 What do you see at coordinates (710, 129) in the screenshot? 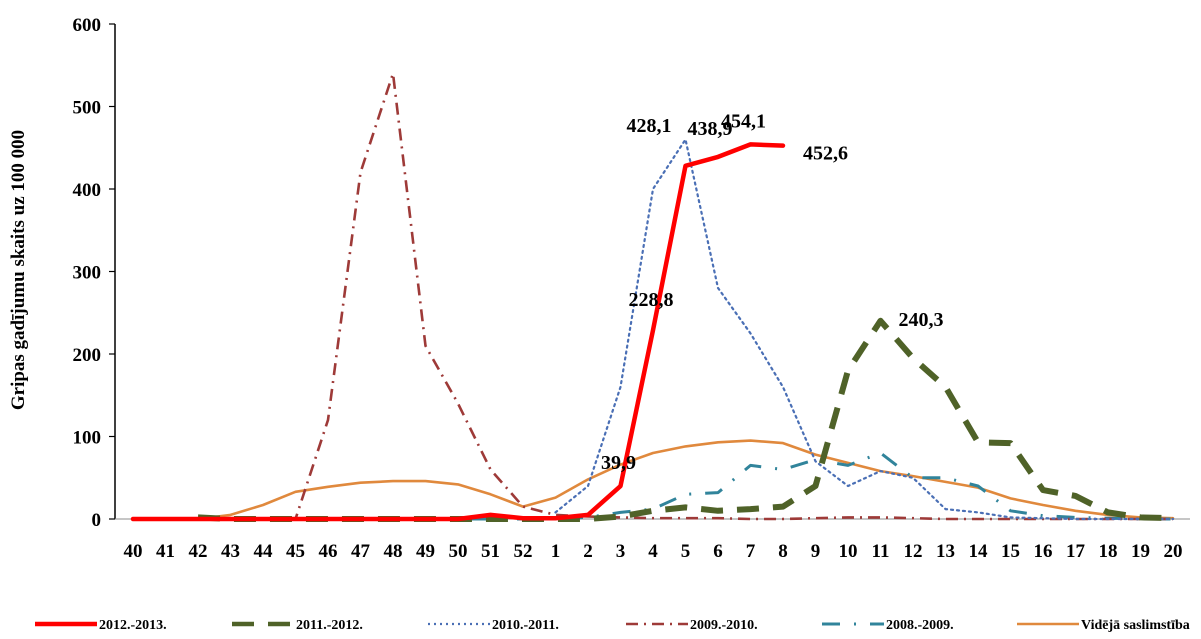
I see `data-label: 438,9` at bounding box center [710, 129].